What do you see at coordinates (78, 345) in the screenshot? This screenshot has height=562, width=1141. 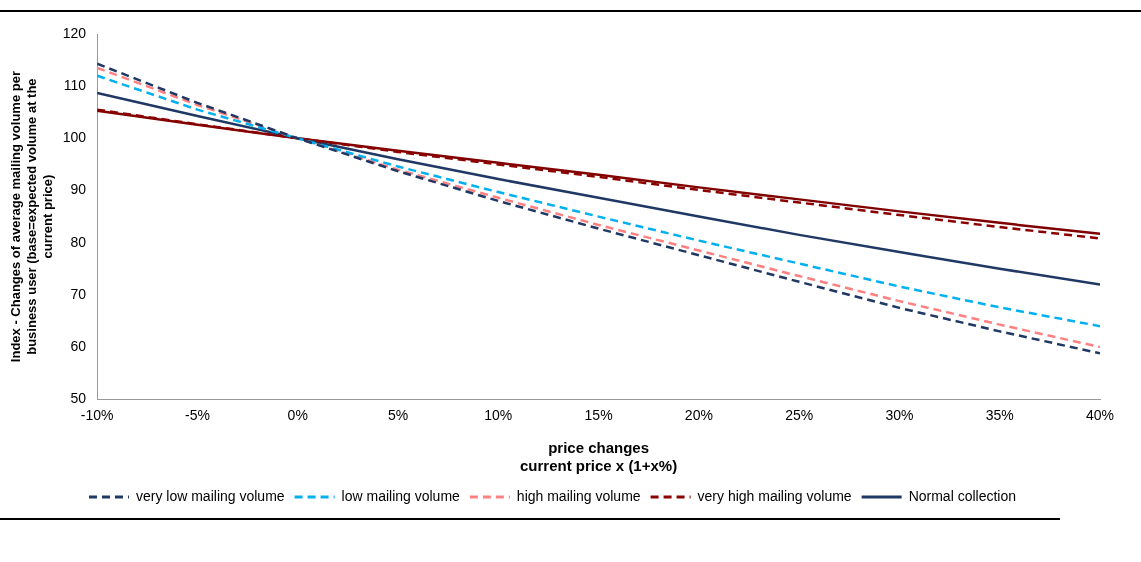 I see `y-tick-label: 60` at bounding box center [78, 345].